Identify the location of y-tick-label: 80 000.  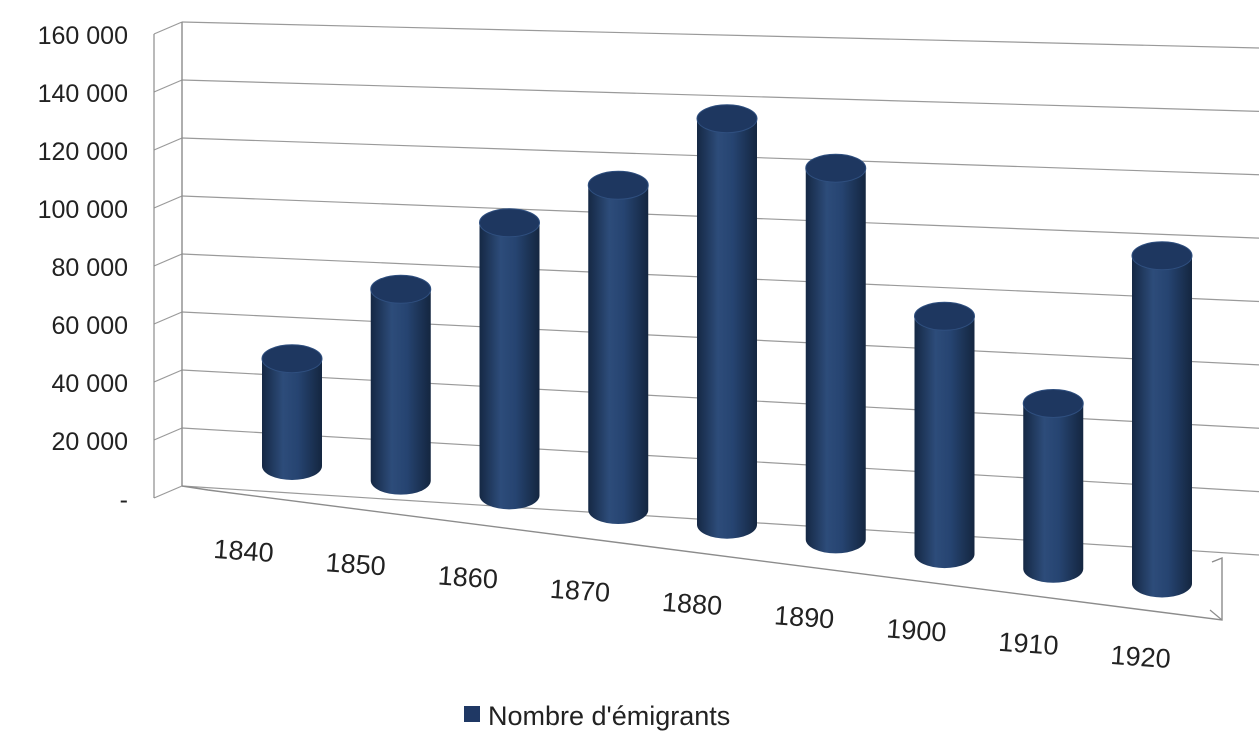
(90, 268).